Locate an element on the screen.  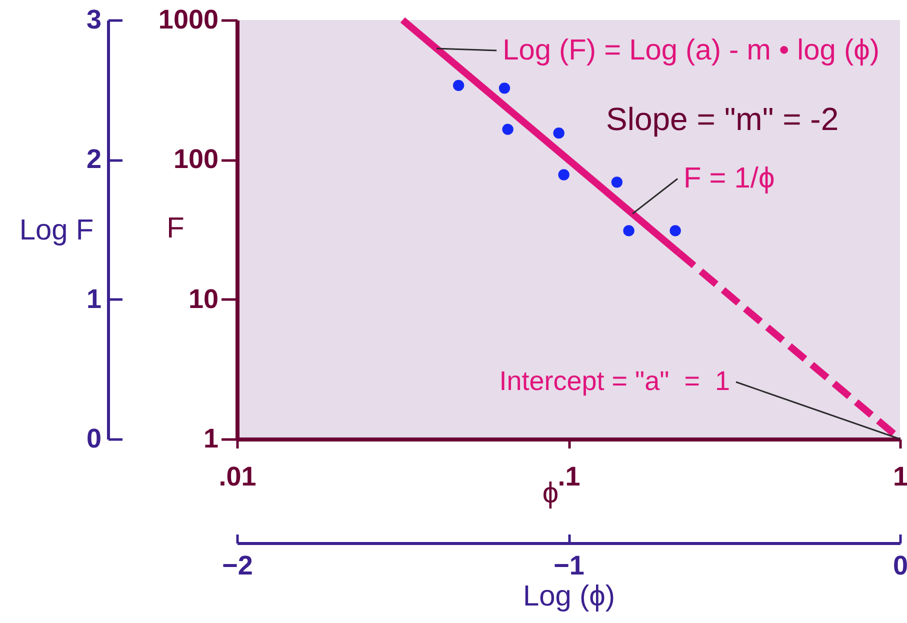
y2-tick-label: 0 is located at coordinates (94, 439).